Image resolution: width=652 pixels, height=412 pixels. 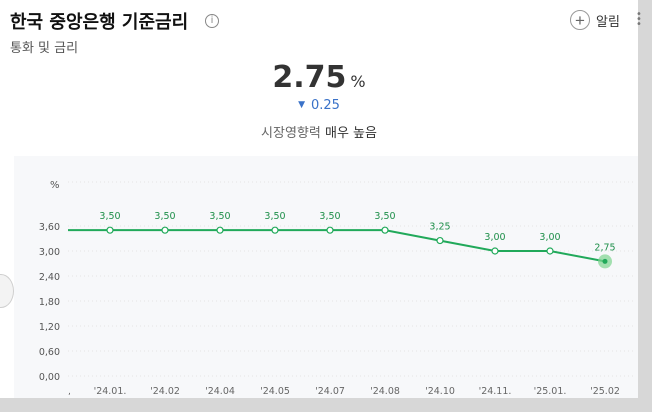 I want to click on down-triangle-icon: ▼, so click(x=301, y=105).